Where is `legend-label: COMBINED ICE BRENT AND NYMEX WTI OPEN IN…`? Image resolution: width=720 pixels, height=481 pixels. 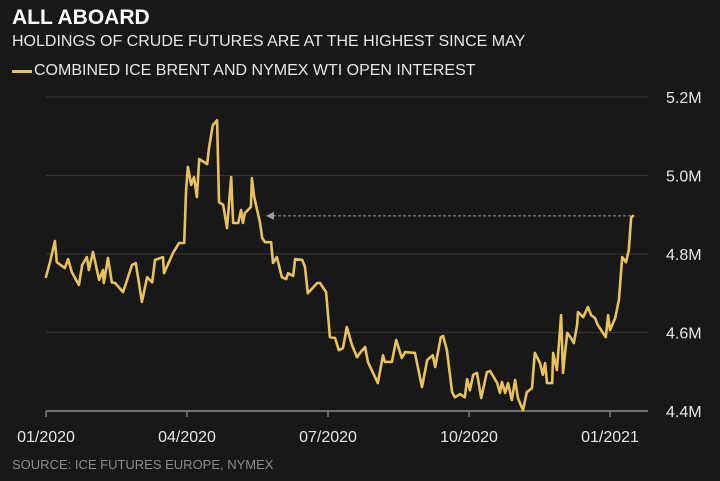
legend-label: COMBINED ICE BRENT AND NYMEX WTI OPEN IN… is located at coordinates (255, 70).